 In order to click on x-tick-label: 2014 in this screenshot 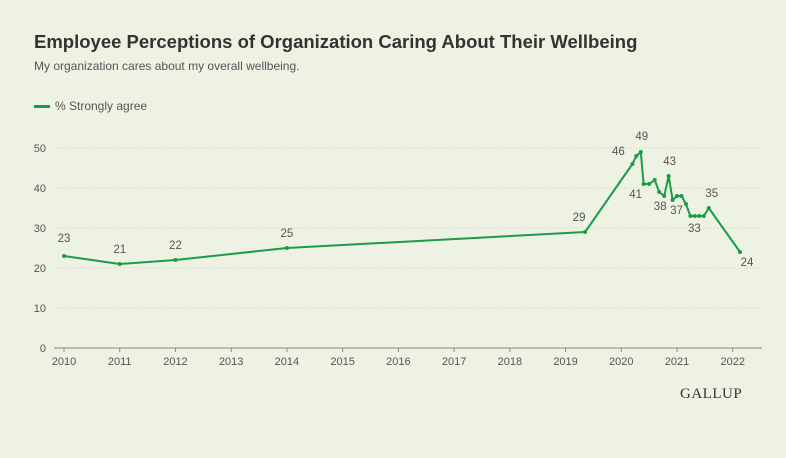, I will do `click(287, 362)`.